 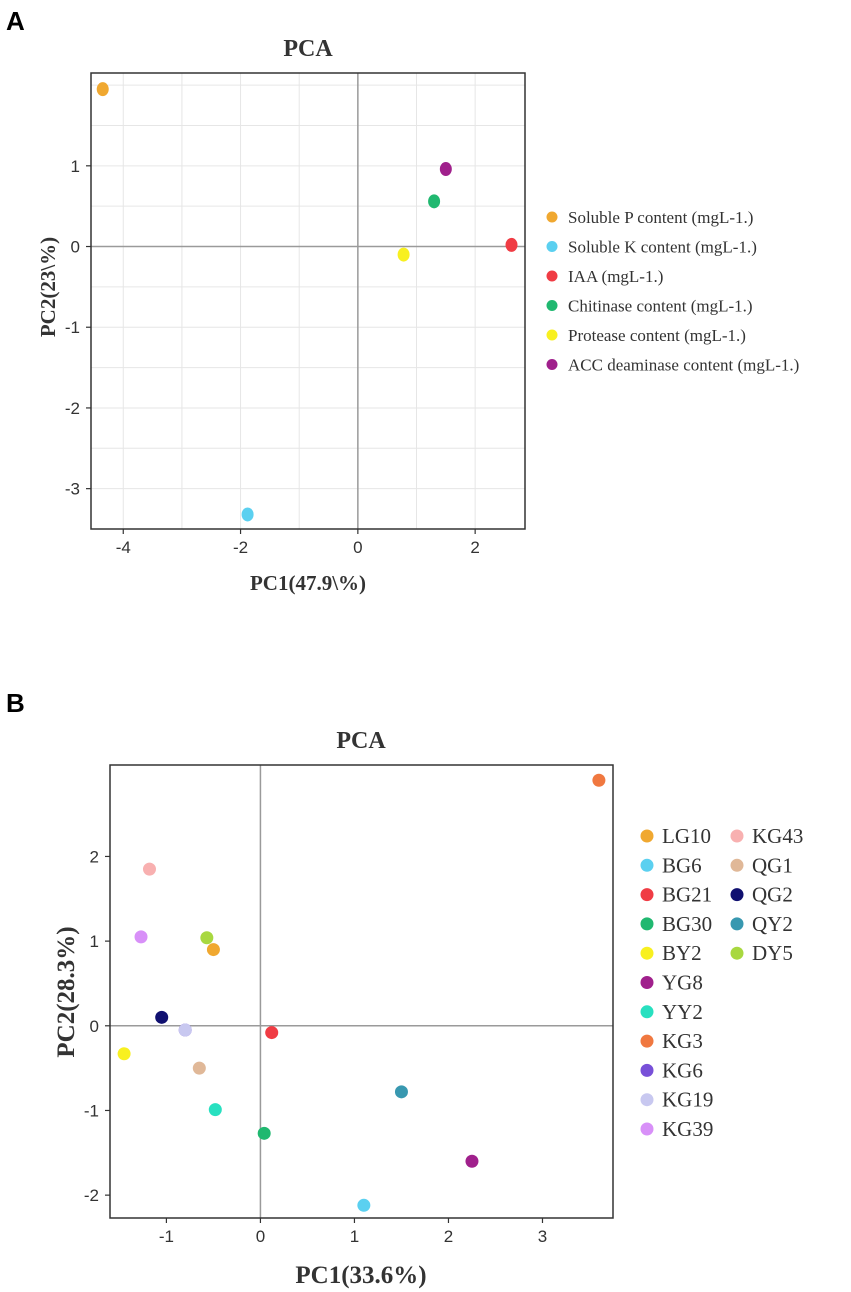 What do you see at coordinates (657, 335) in the screenshot?
I see `chart-a-legend-label: Protease content (mgL-1.)` at bounding box center [657, 335].